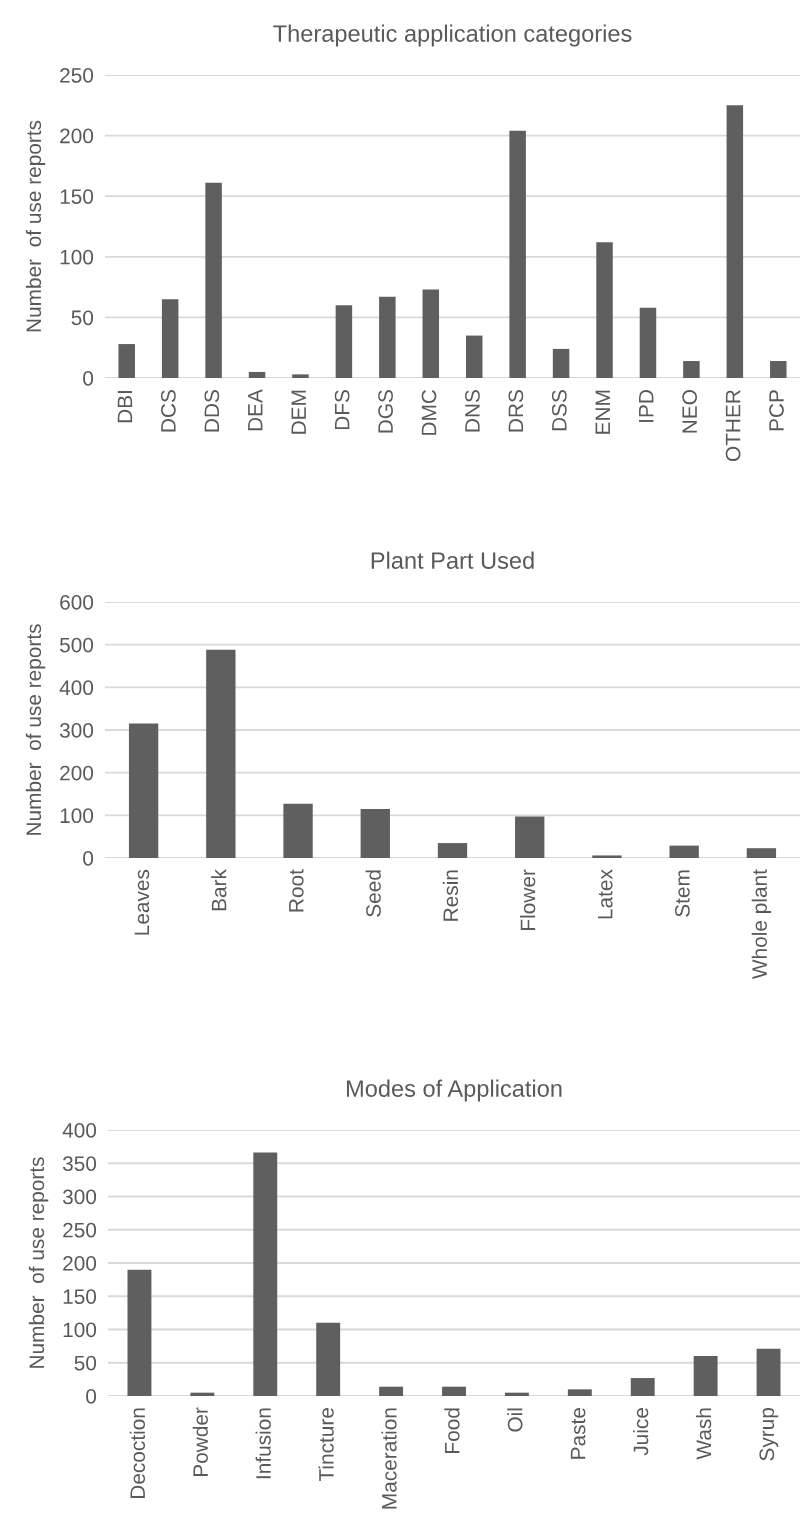  What do you see at coordinates (769, 1434) in the screenshot?
I see `x-tick-label: Syrup` at bounding box center [769, 1434].